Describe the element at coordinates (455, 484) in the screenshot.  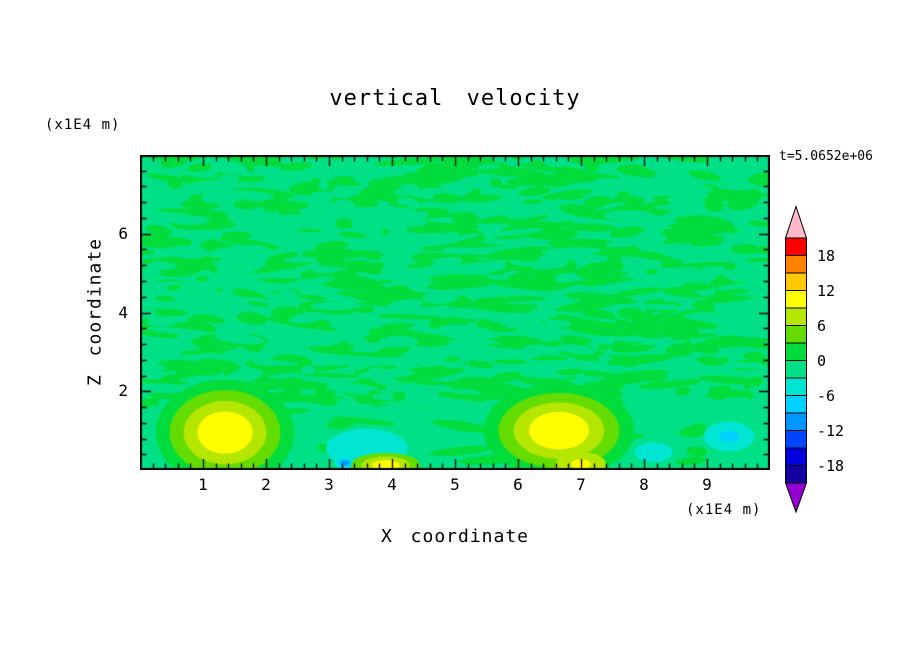
I see `x-tick-label: 5` at that location.